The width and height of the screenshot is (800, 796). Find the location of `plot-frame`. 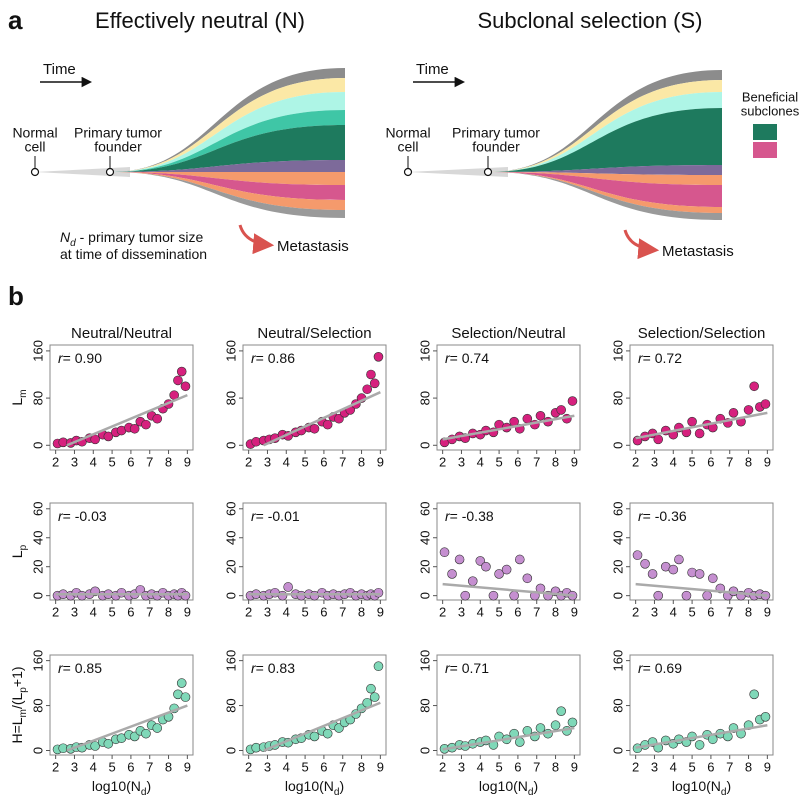

plot-frame is located at coordinates (314, 397).